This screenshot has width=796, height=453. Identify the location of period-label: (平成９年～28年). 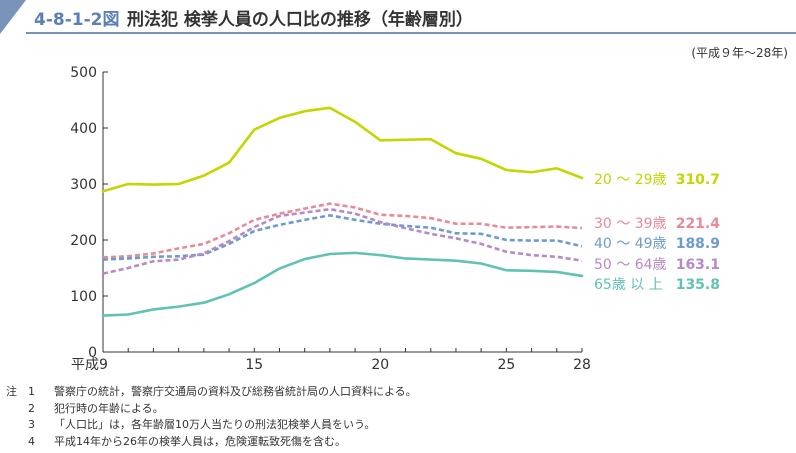
(739, 53).